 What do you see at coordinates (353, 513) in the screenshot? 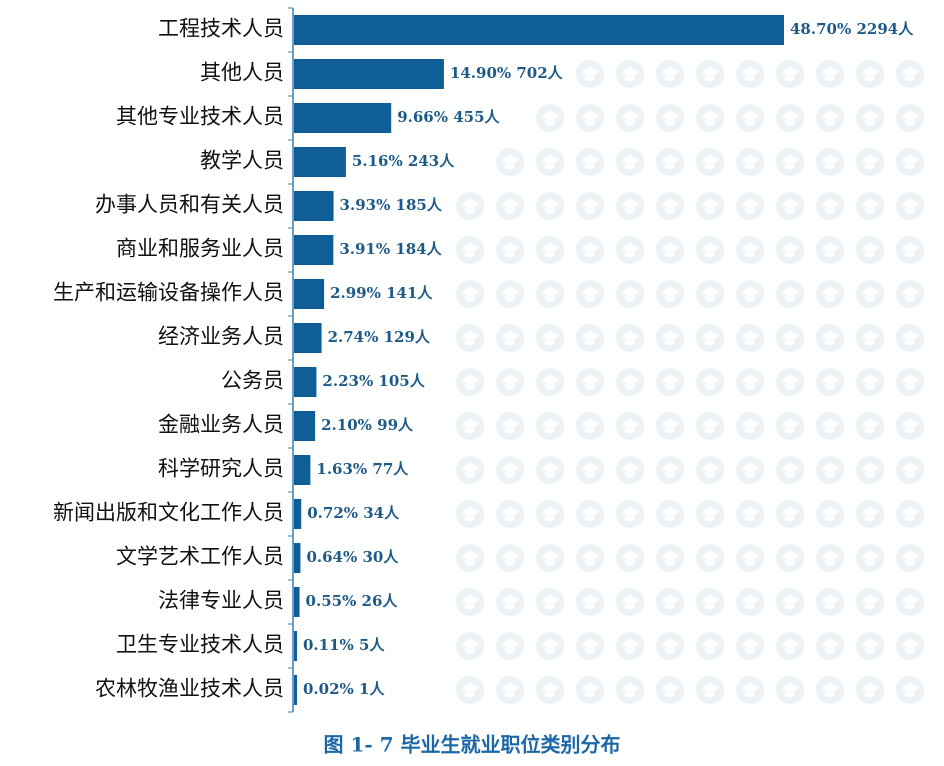
I see `value-label: 0.72% 34人` at bounding box center [353, 513].